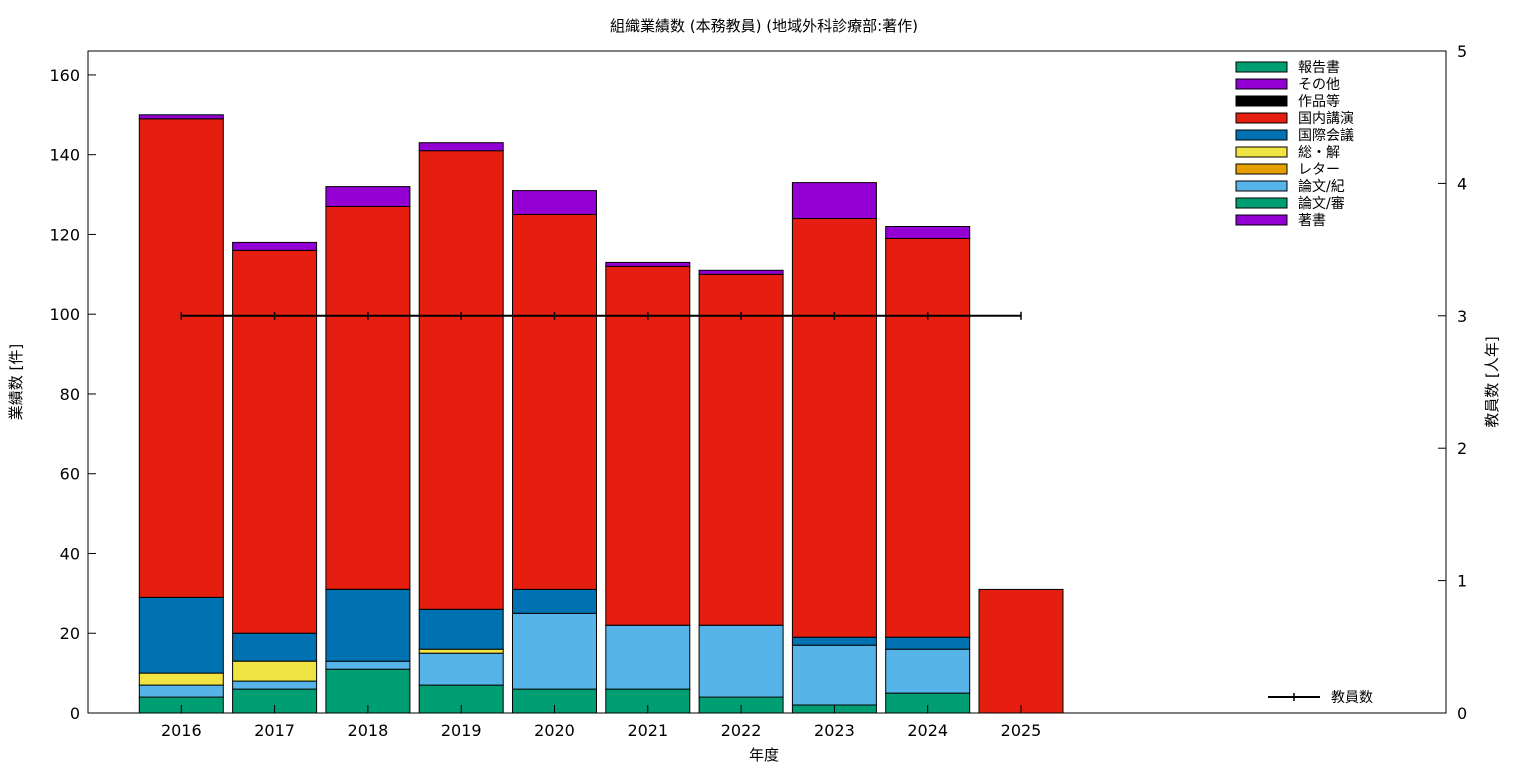 The image size is (1536, 768). I want to click on legend-label: 国内講演, so click(1326, 119).